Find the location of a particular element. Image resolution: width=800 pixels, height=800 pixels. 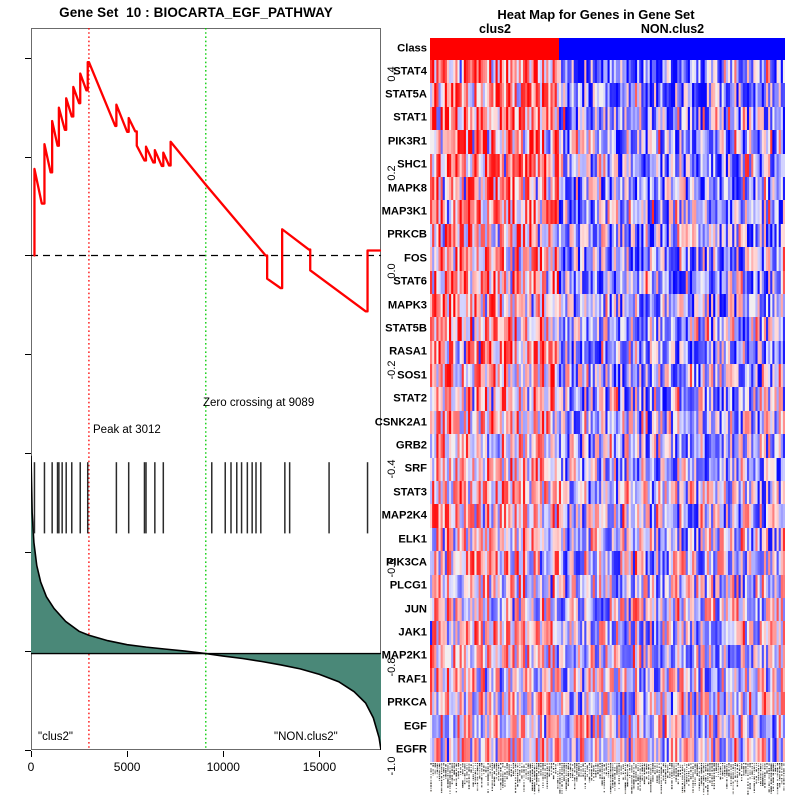

heatmap-gene-row: STAT1 is located at coordinates (589, 118).